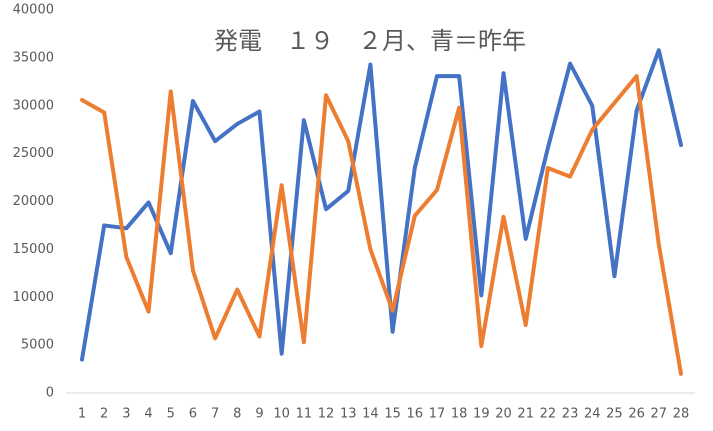 This screenshot has height=431, width=713. What do you see at coordinates (259, 414) in the screenshot?
I see `x-tick-label: 9` at bounding box center [259, 414].